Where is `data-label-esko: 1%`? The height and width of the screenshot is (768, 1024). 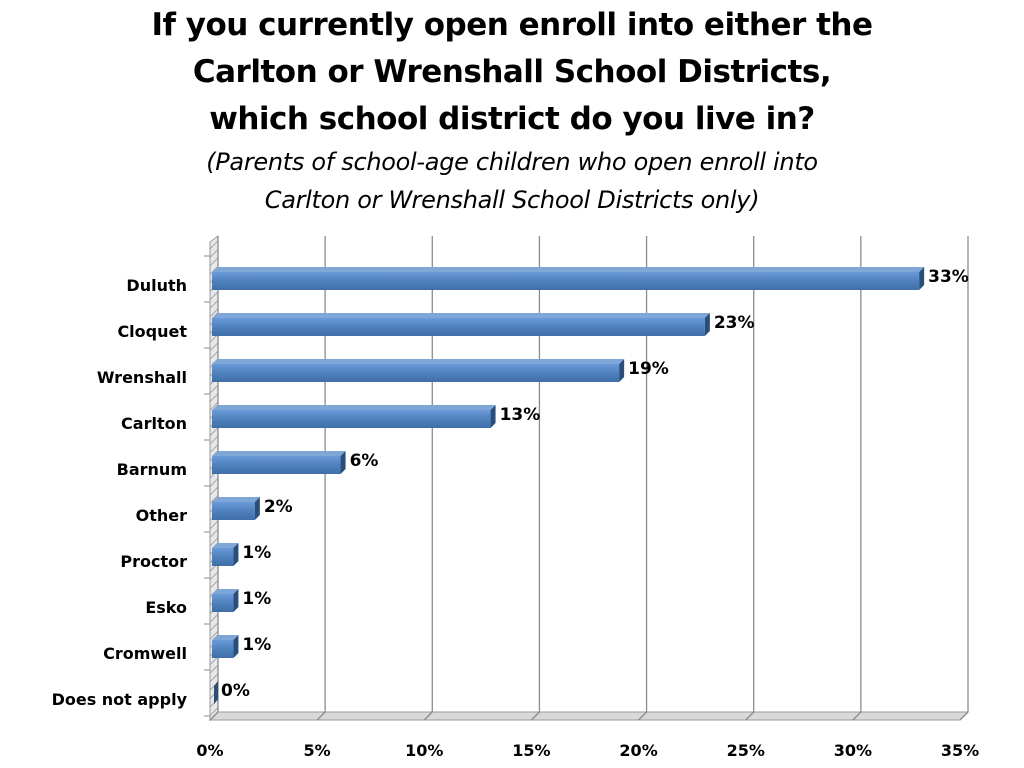
data-label-esko: 1% is located at coordinates (256, 599).